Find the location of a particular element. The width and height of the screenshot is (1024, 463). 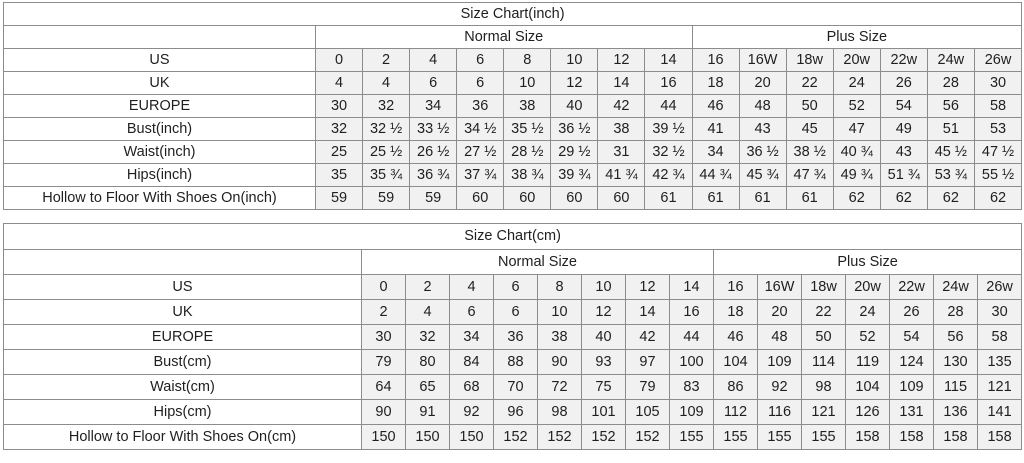

data-cell: 41 ¾ is located at coordinates (621, 175).